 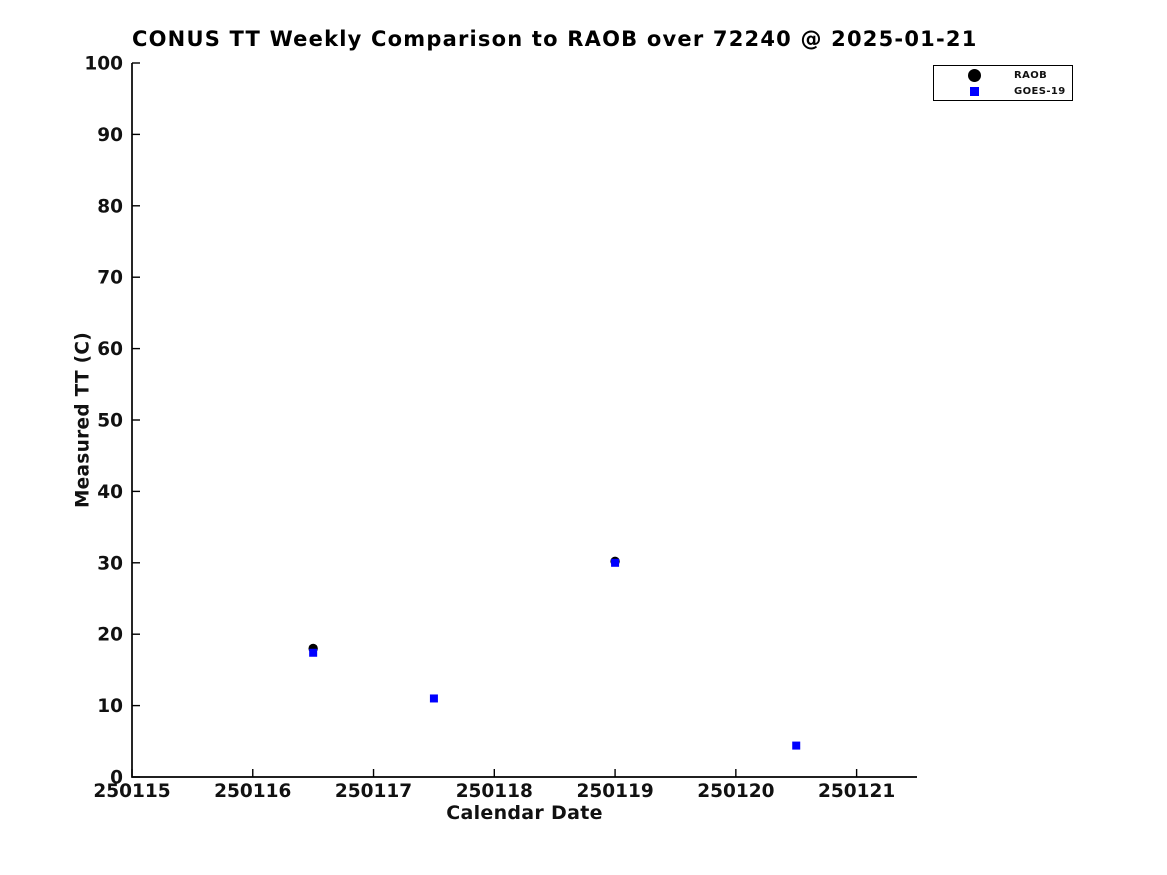 What do you see at coordinates (524, 813) in the screenshot?
I see `x-axis-label: Calendar Date` at bounding box center [524, 813].